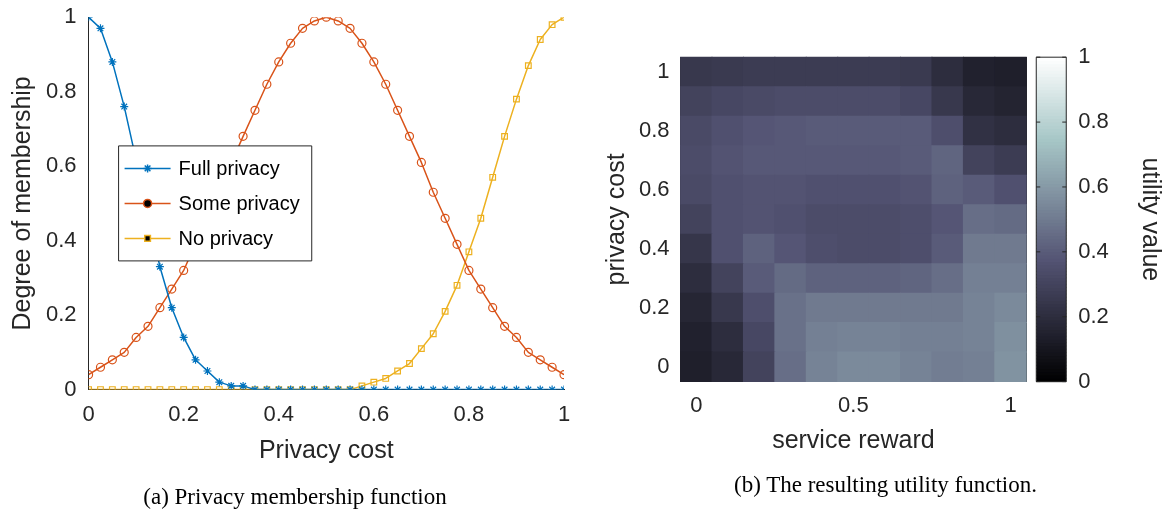  Describe the element at coordinates (226, 237) in the screenshot. I see `legend-label: No privacy` at that location.